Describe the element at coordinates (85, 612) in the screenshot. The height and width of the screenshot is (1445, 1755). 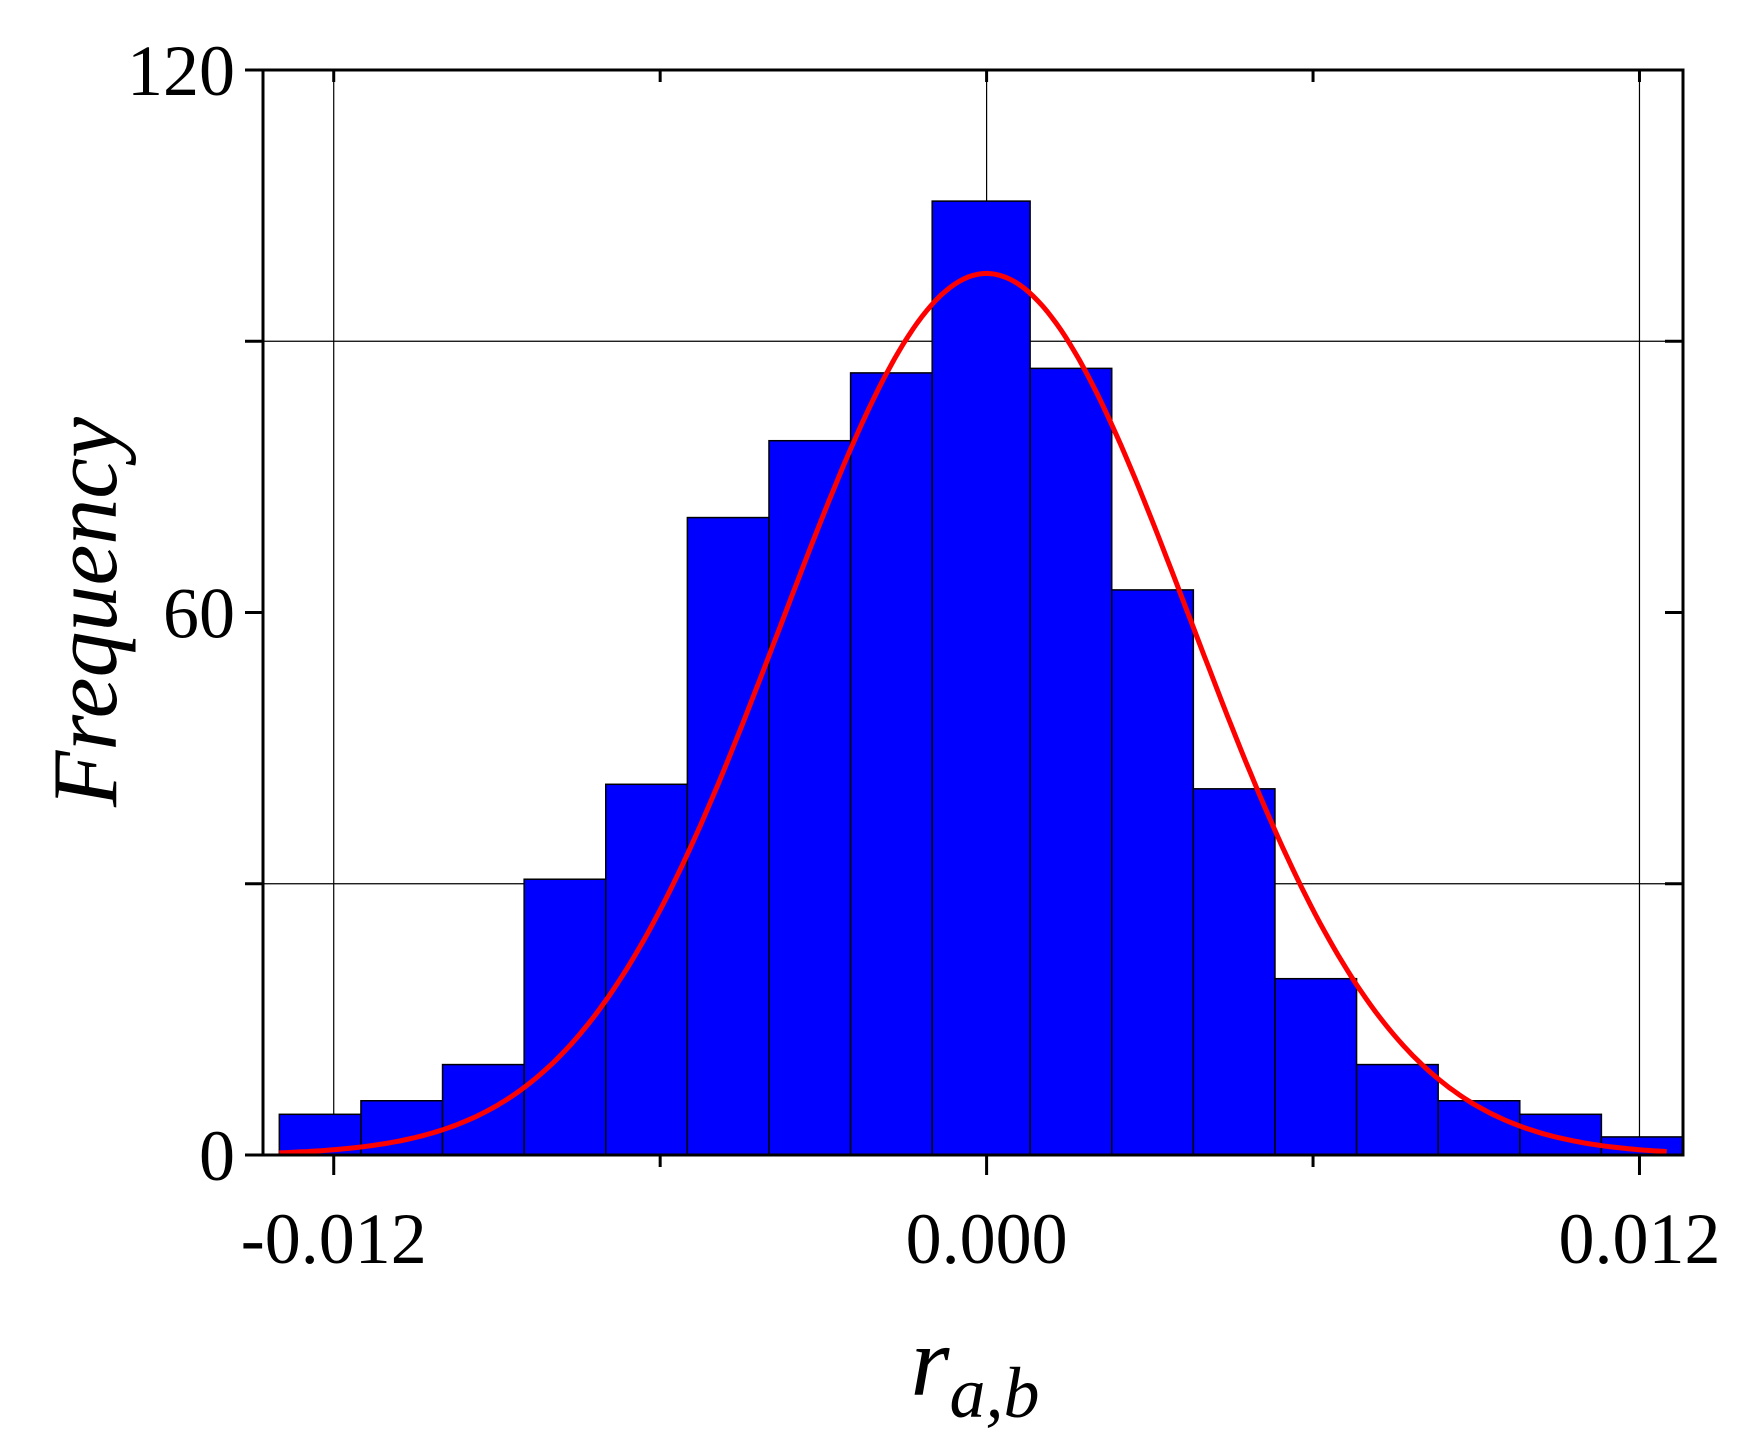
I see `y-axis-title: Frequency` at that location.